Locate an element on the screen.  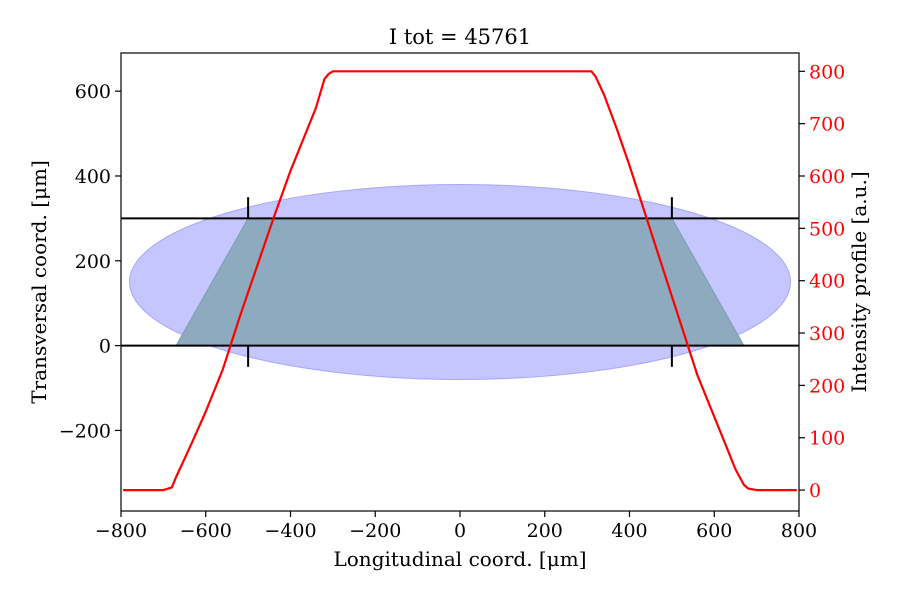
x-tick-label: 400 is located at coordinates (629, 531).